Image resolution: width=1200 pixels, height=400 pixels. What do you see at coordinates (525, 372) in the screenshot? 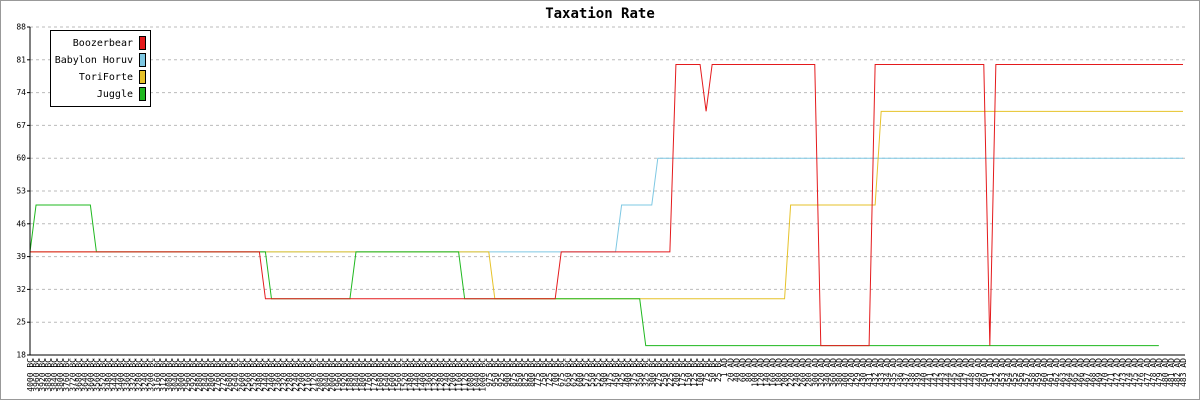
I see `x-tick-label: 825 BC` at bounding box center [525, 372].